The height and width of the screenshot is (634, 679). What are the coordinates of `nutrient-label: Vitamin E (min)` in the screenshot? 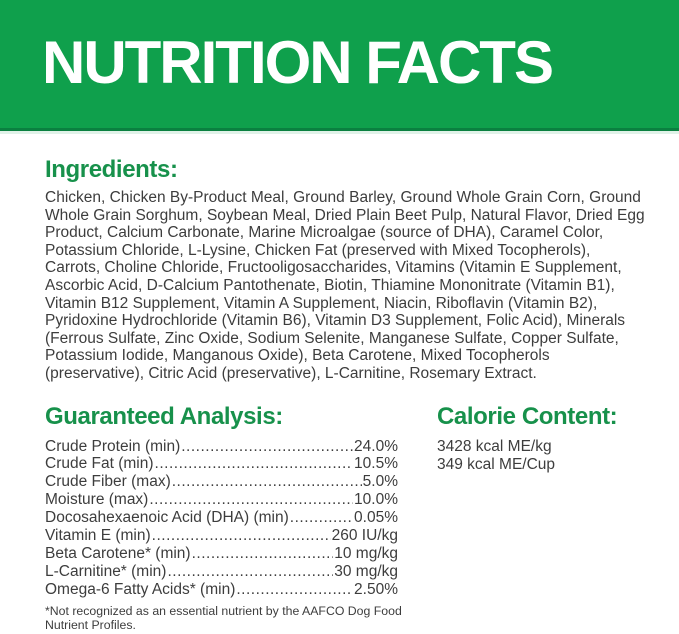 It's located at (98, 536).